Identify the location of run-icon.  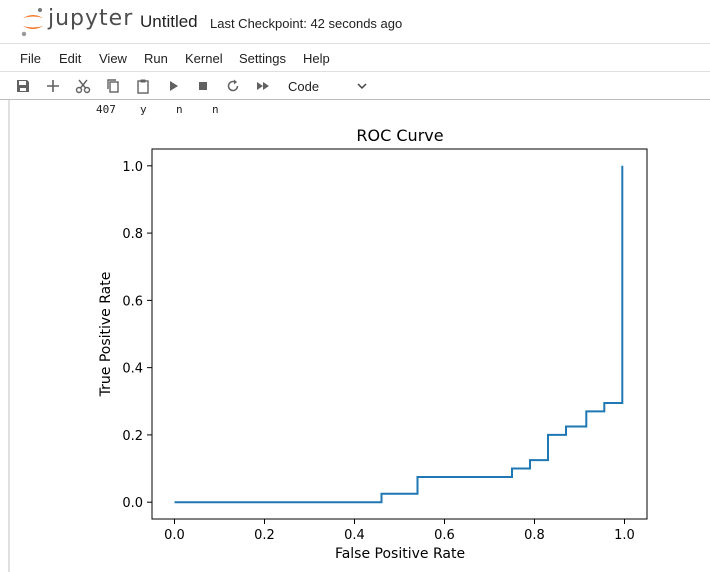
(173, 86).